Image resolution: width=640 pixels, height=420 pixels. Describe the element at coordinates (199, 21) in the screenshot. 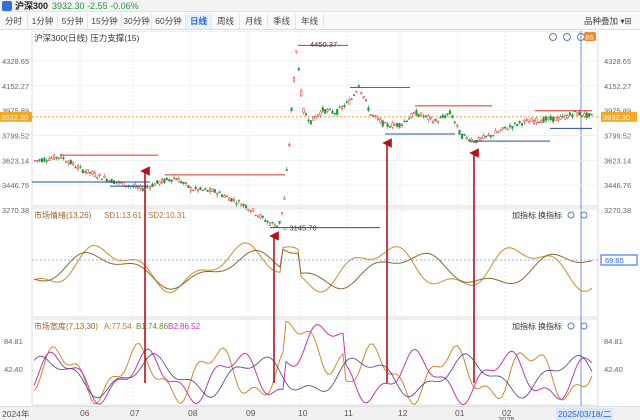

I see `tab-6: 日线` at that location.